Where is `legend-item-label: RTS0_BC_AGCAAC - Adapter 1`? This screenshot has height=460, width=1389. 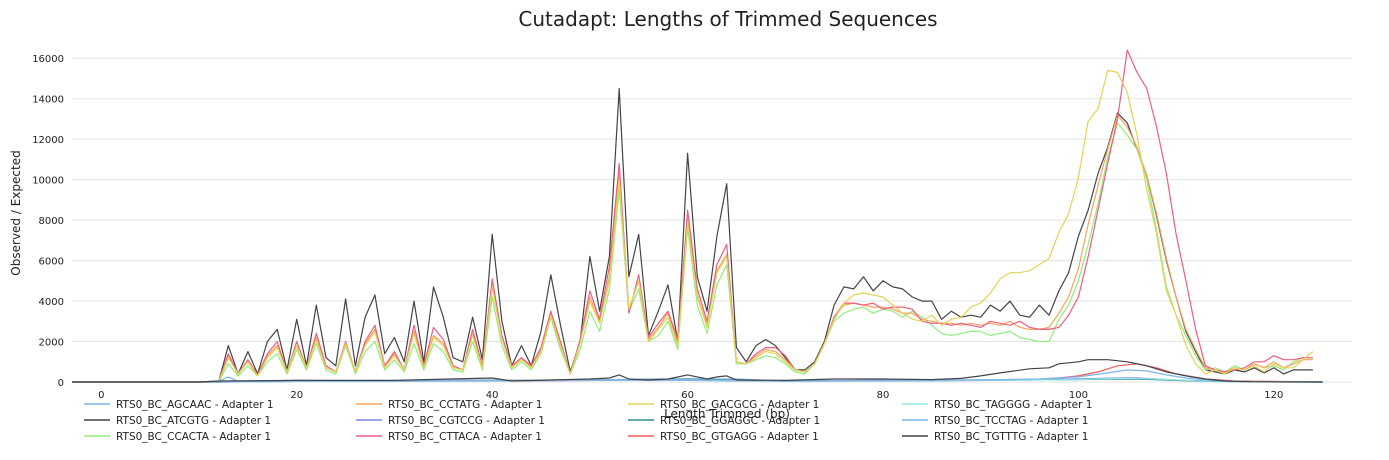 legend-item-label: RTS0_BC_AGCAAC - Adapter 1 is located at coordinates (195, 405).